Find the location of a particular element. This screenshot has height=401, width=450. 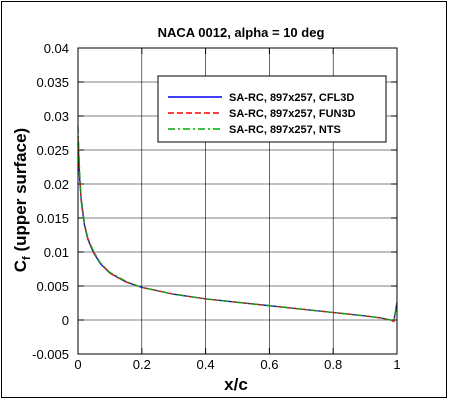

x-tick-label: 1 is located at coordinates (396, 364).